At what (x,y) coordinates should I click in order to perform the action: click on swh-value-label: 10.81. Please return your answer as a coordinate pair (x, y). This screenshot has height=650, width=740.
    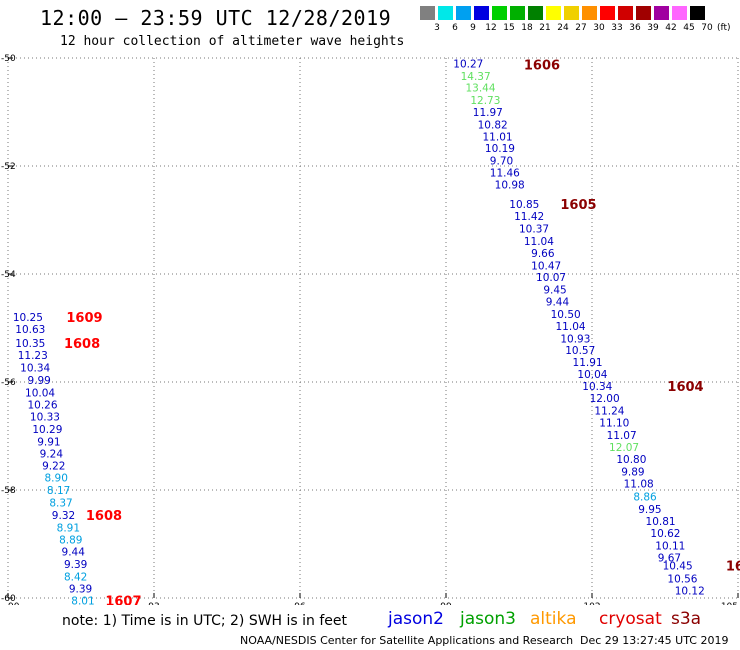
    Looking at the image, I should click on (661, 522).